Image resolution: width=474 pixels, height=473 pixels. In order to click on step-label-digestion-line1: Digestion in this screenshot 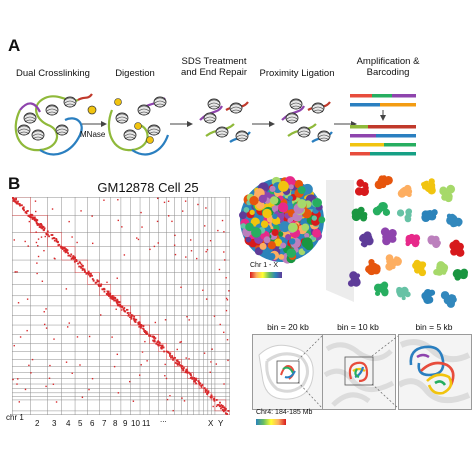, I will do `click(135, 73)`.